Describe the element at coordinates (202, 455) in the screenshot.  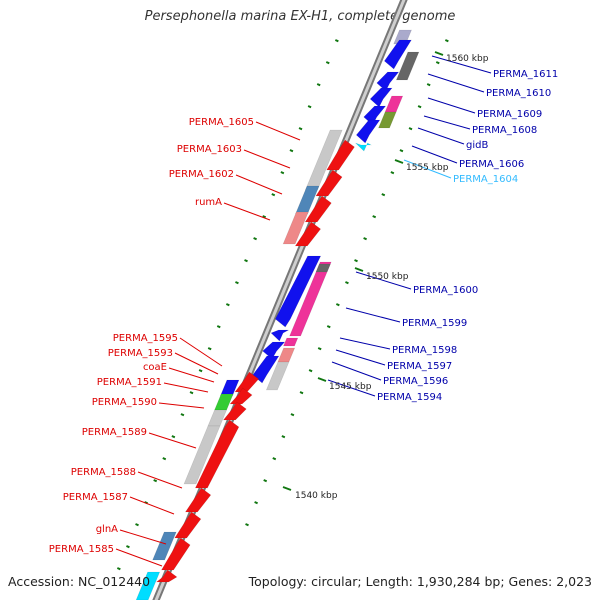
I see `gene-perma-1589-b` at that location.